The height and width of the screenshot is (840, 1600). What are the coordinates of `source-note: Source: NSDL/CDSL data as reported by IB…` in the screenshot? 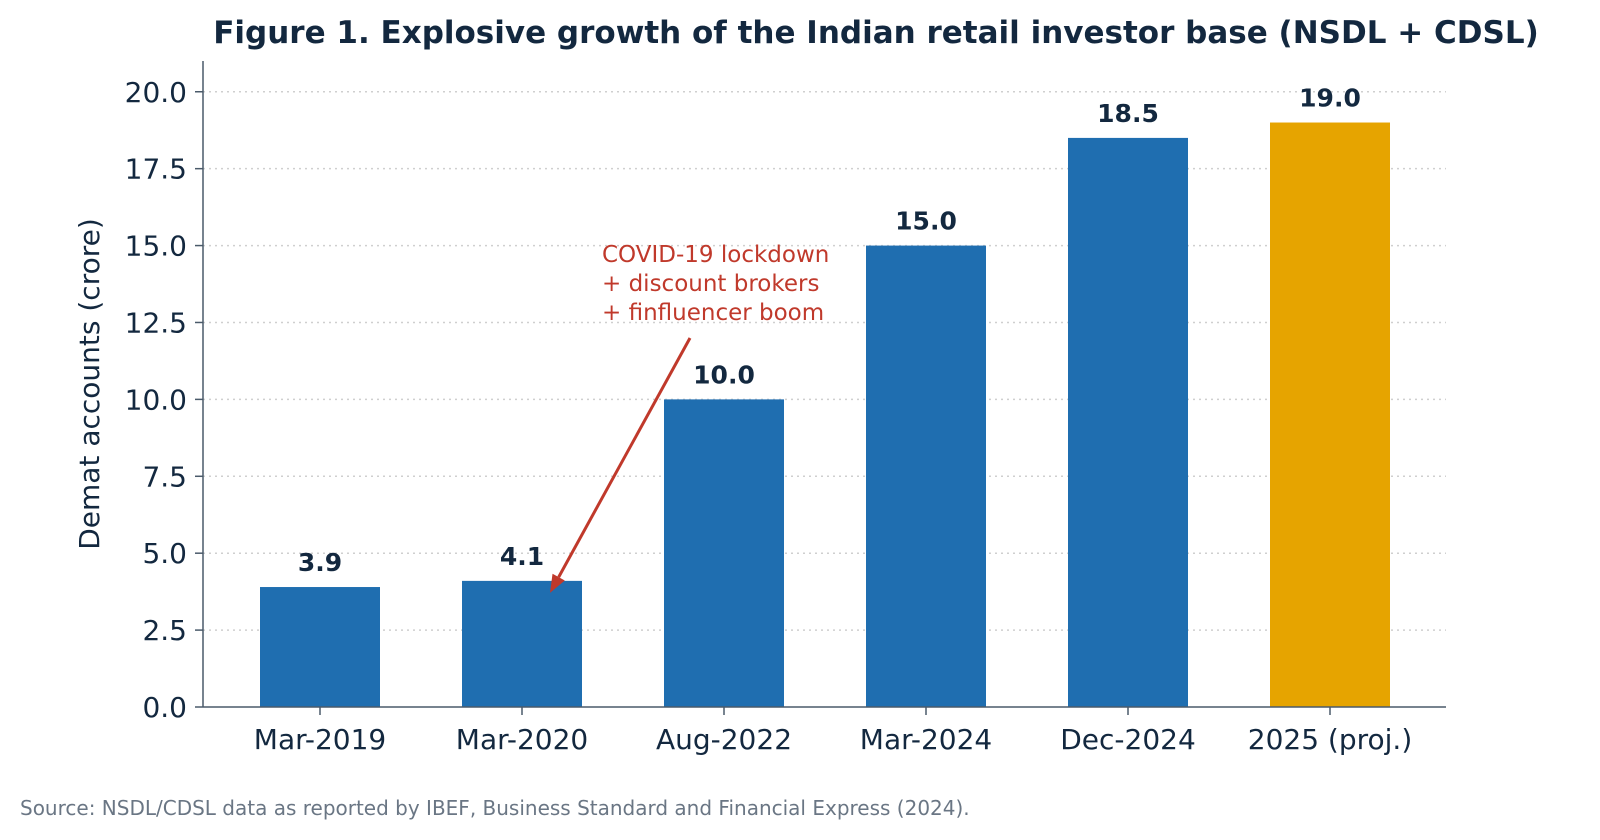 It's located at (495, 808).